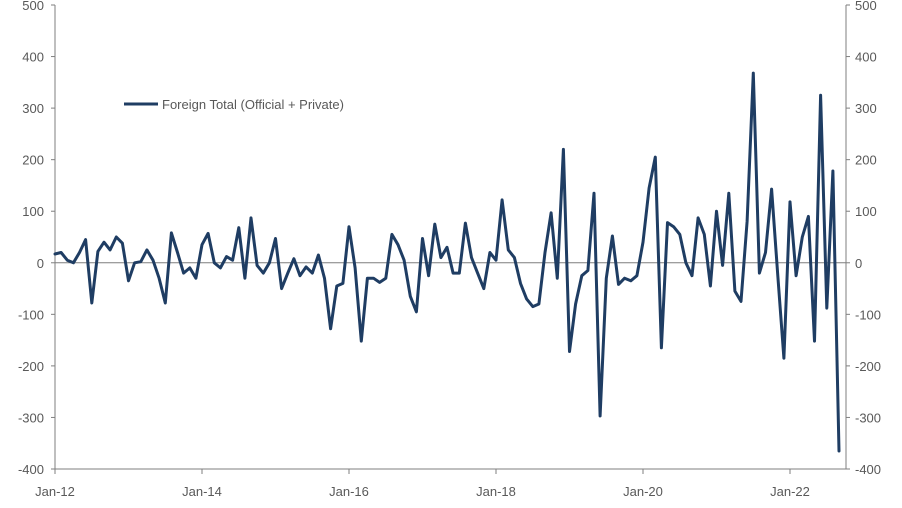 The image size is (902, 508). Describe the element at coordinates (31, 469) in the screenshot. I see `left-y-tick-label: -400` at that location.